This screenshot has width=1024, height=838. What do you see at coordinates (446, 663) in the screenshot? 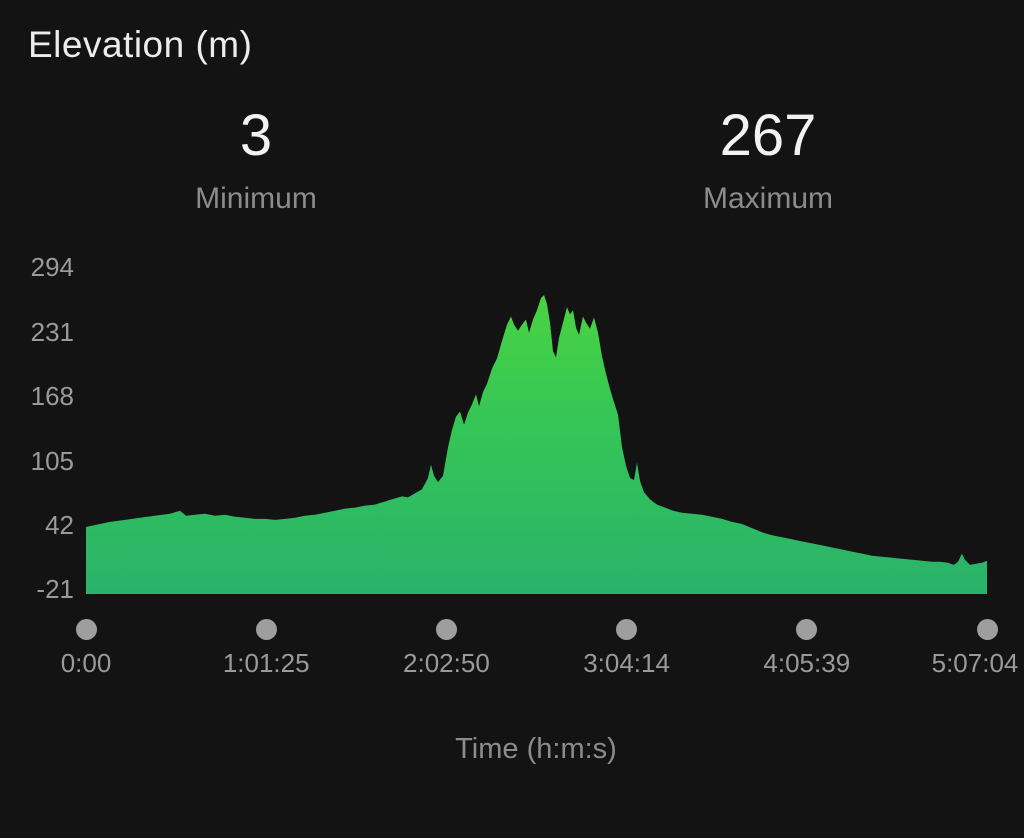
I see `x-tick-label: 2:02:50` at bounding box center [446, 663].